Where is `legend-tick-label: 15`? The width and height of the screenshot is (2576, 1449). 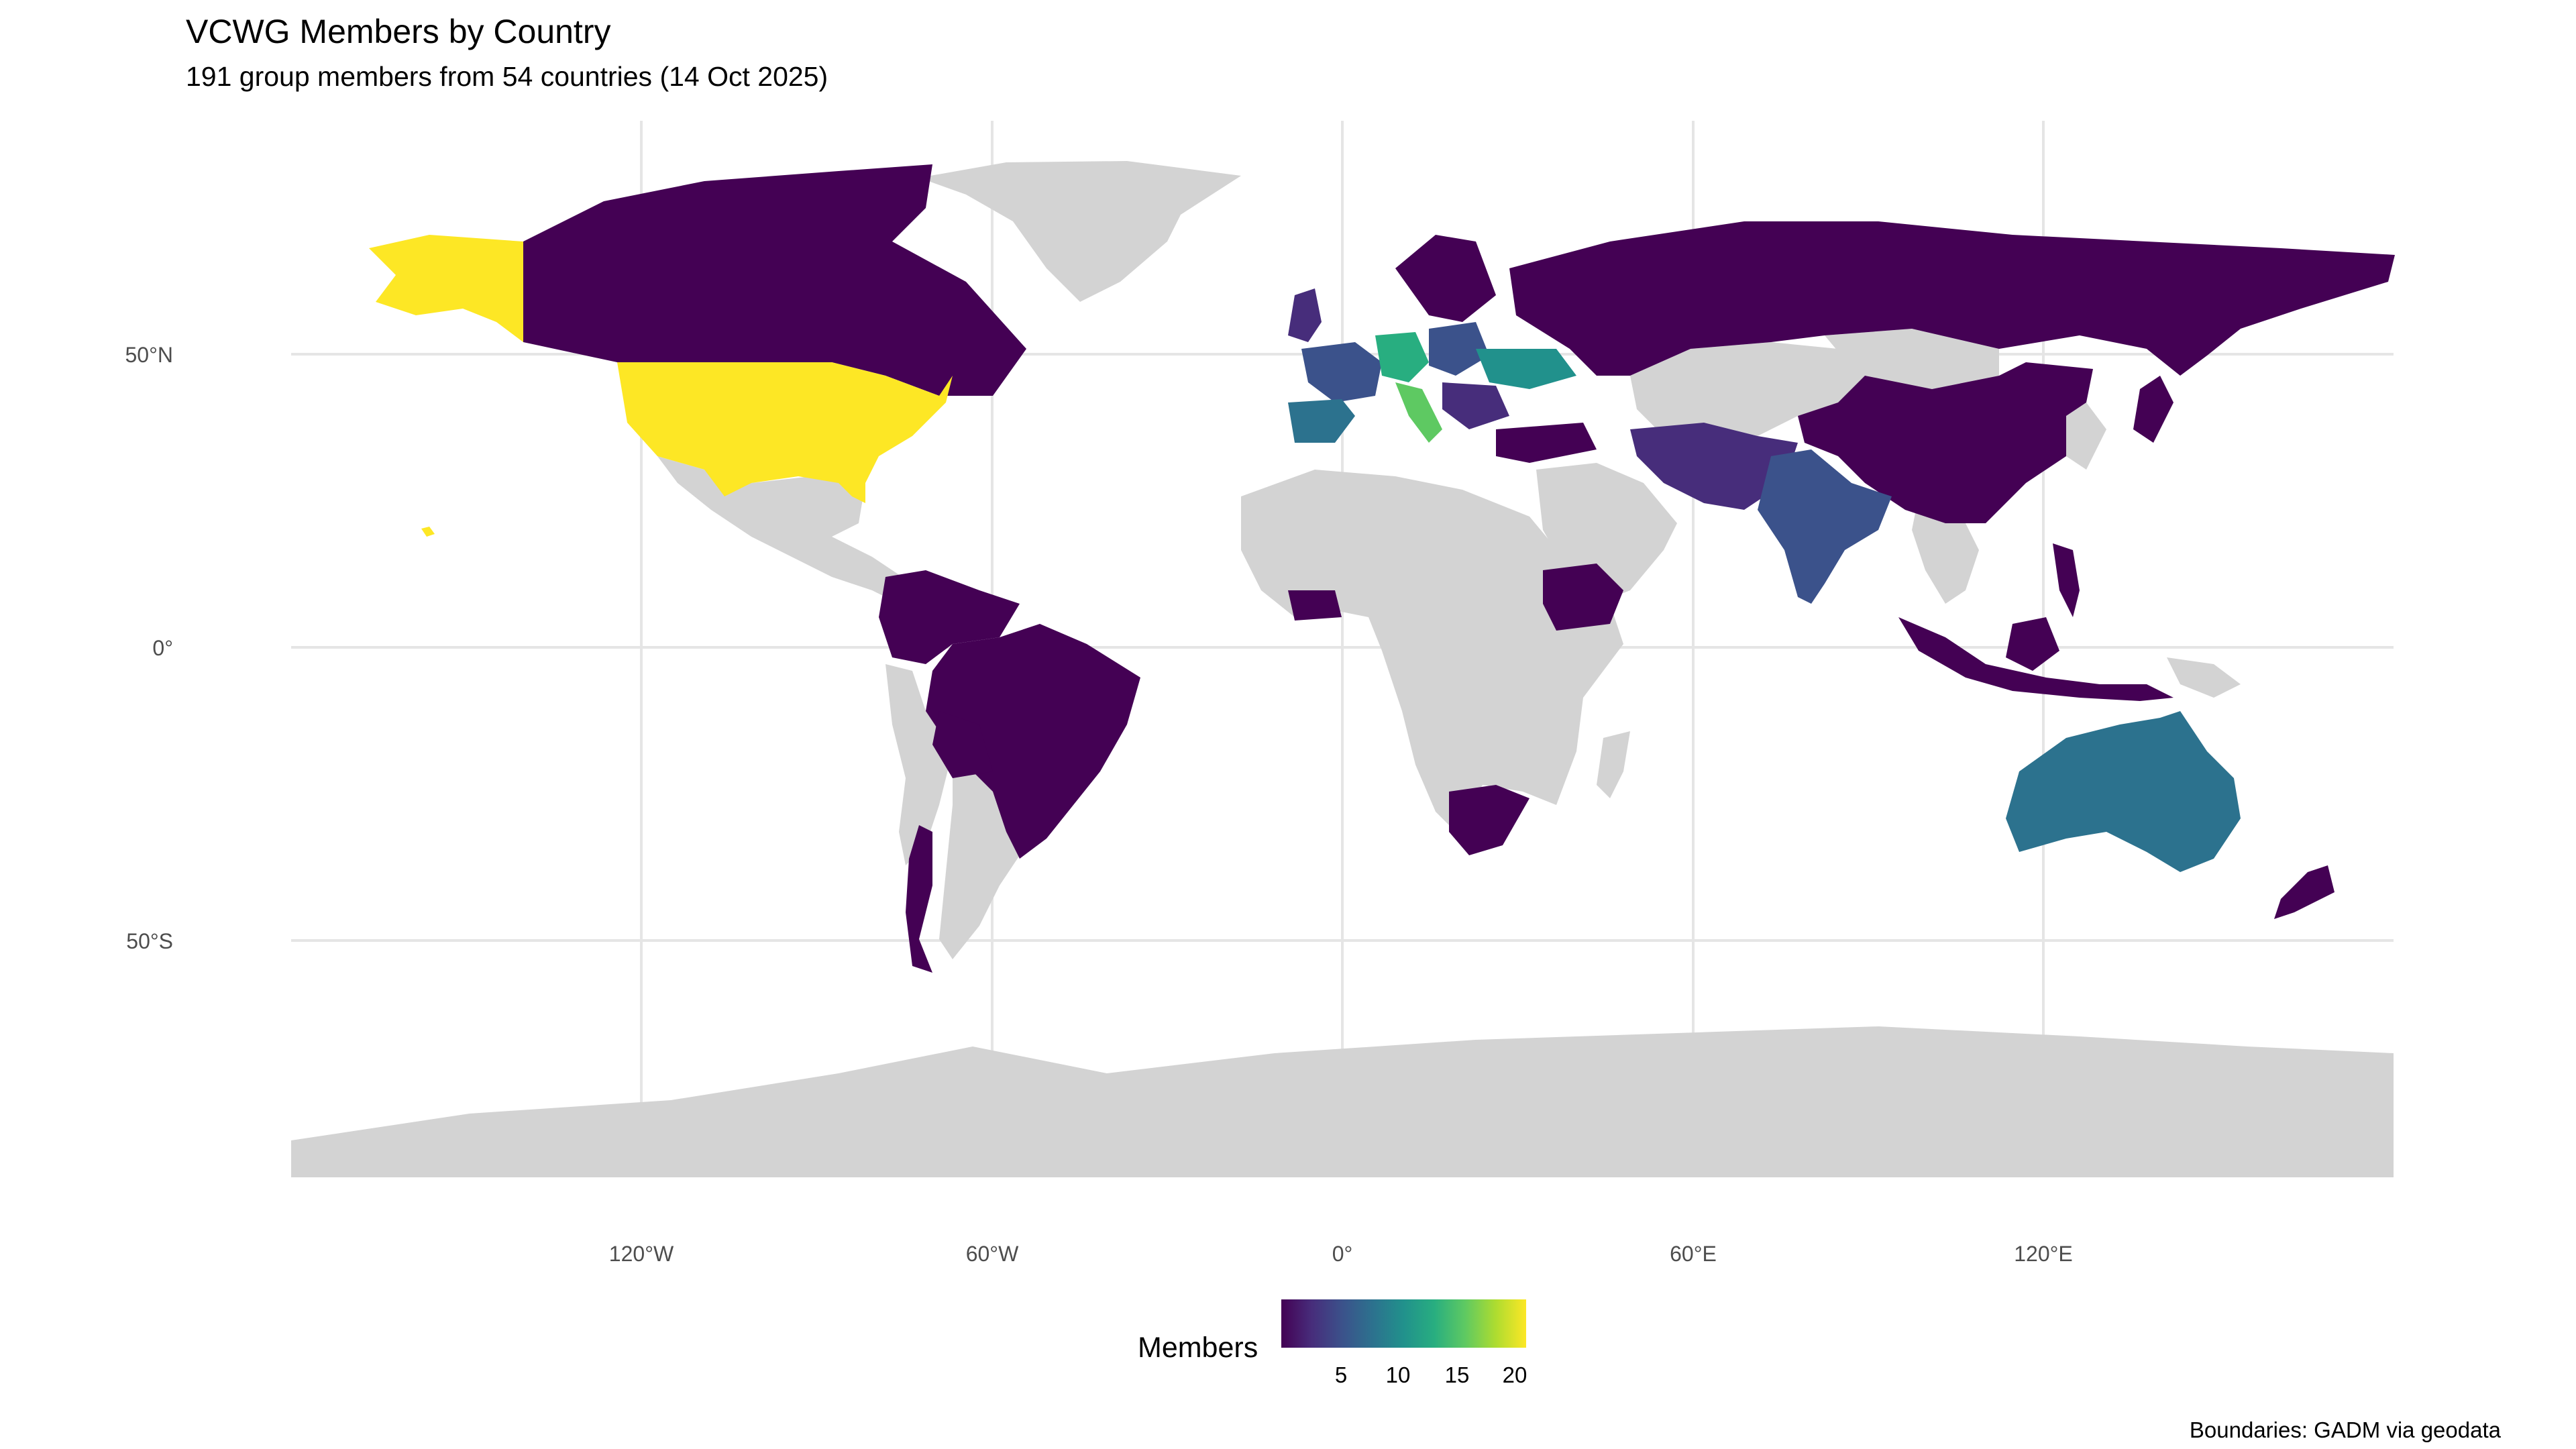 legend-tick-label: 15 is located at coordinates (1457, 1374).